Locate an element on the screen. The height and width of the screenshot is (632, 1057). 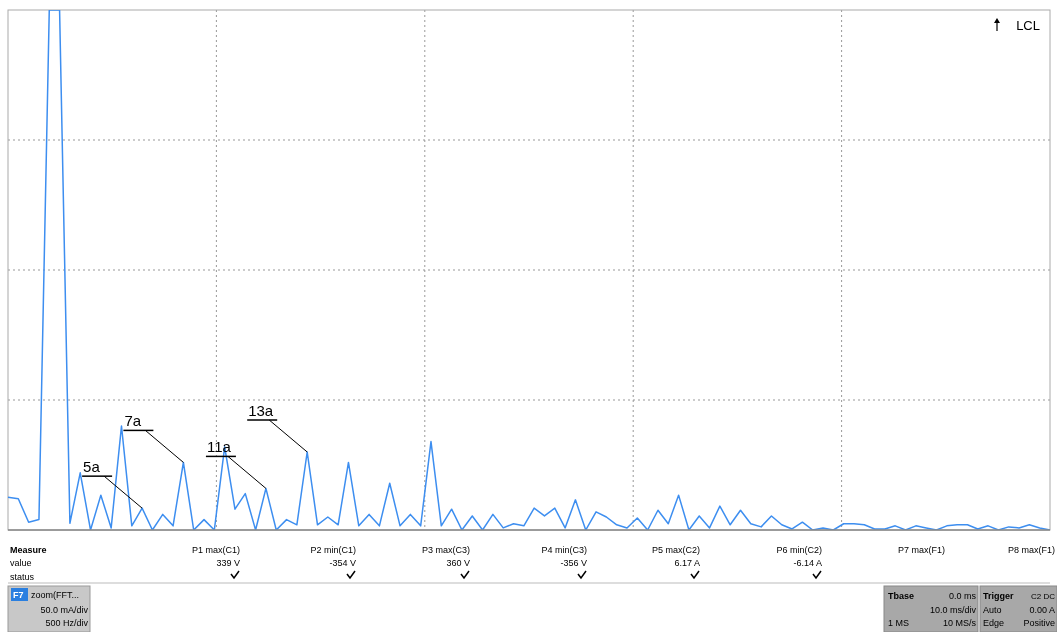
text: P2 min(C1) is located at coordinates (333, 550).